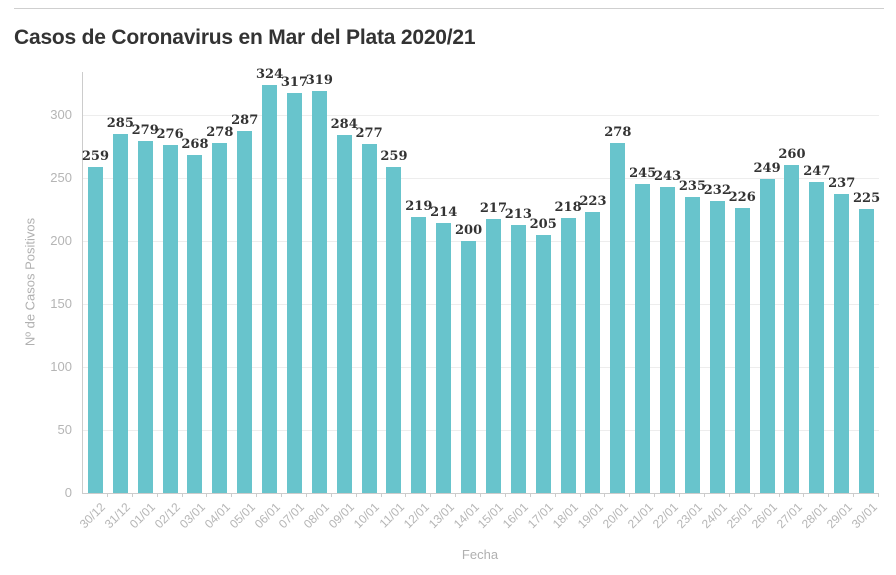  What do you see at coordinates (61, 303) in the screenshot?
I see `y-tick-label: 150` at bounding box center [61, 303].